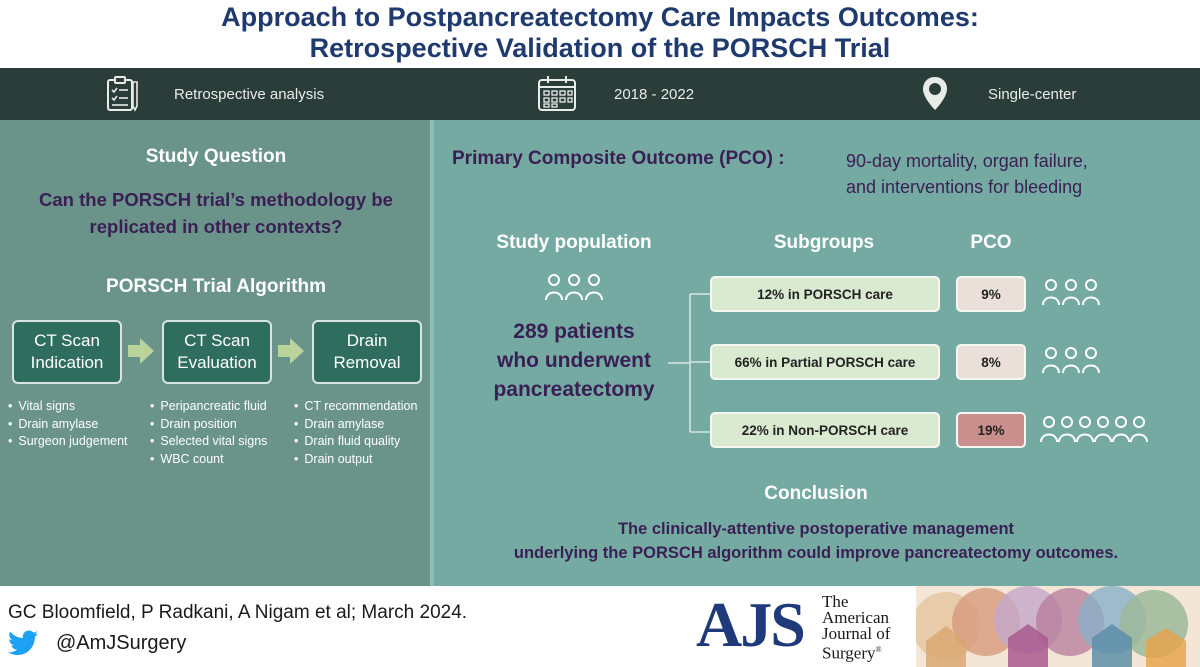 The width and height of the screenshot is (1200, 667). Describe the element at coordinates (824, 242) in the screenshot. I see `subgroups-heading: Subgroups` at that location.